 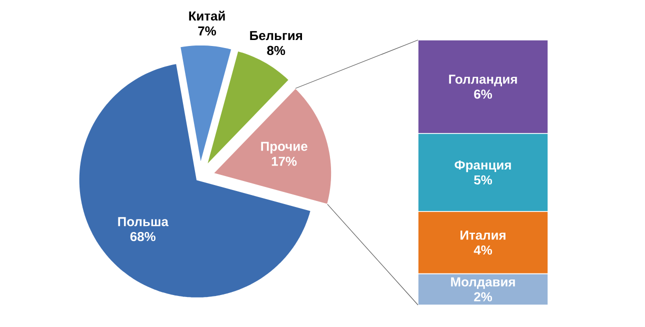 What do you see at coordinates (143, 221) in the screenshot?
I see `slice-label: Польша` at bounding box center [143, 221].